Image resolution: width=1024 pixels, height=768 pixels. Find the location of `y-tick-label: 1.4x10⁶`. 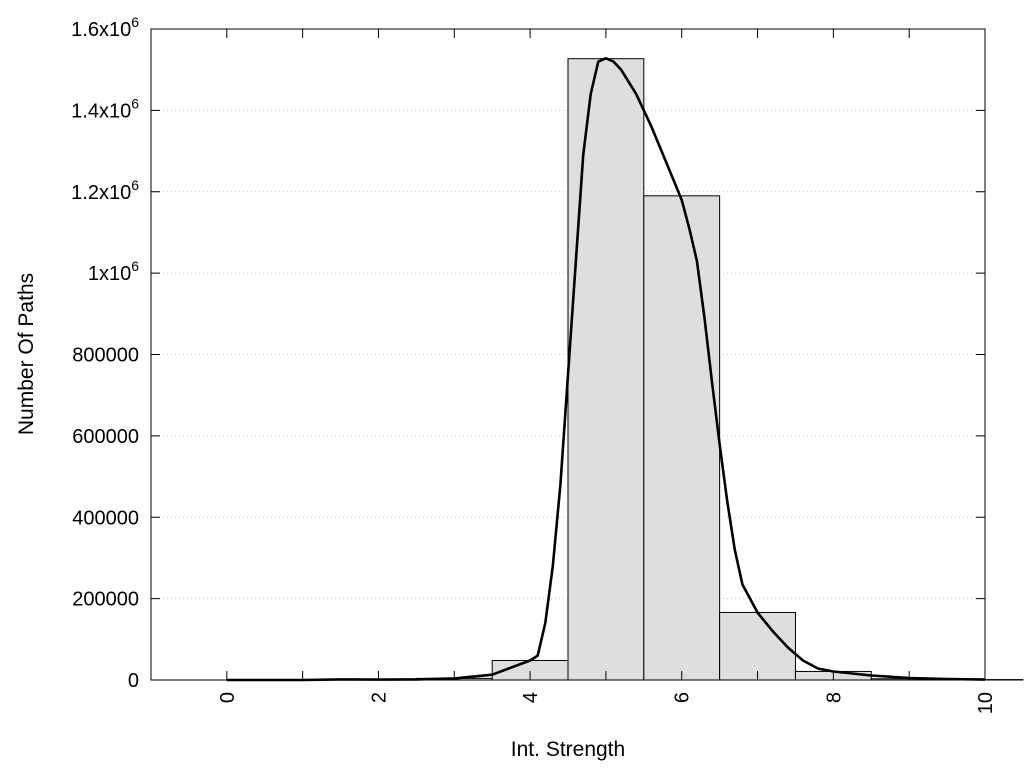

y-tick-label: 1.4x10⁶ is located at coordinates (105, 108).